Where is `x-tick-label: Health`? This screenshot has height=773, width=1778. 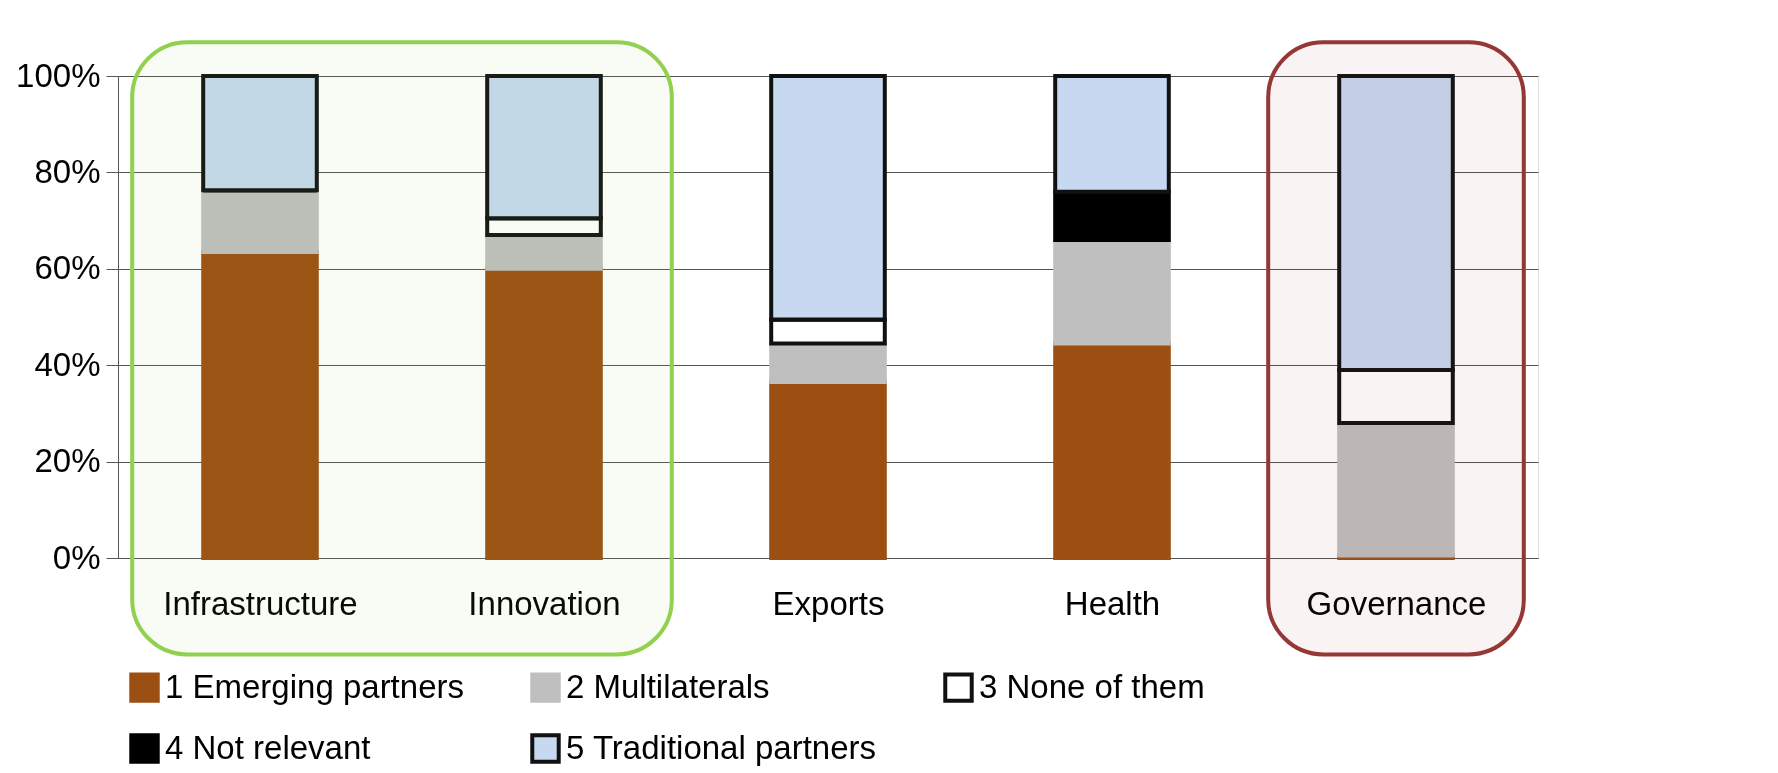
x-tick-label: Health is located at coordinates (1112, 603).